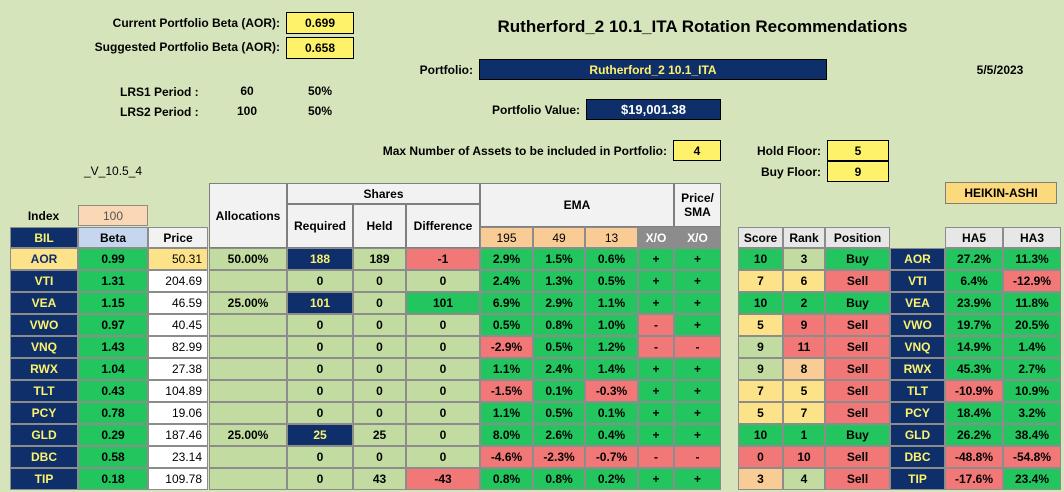 This screenshot has width=1064, height=492. What do you see at coordinates (44, 435) in the screenshot?
I see `ticker-cell: GLD` at bounding box center [44, 435].